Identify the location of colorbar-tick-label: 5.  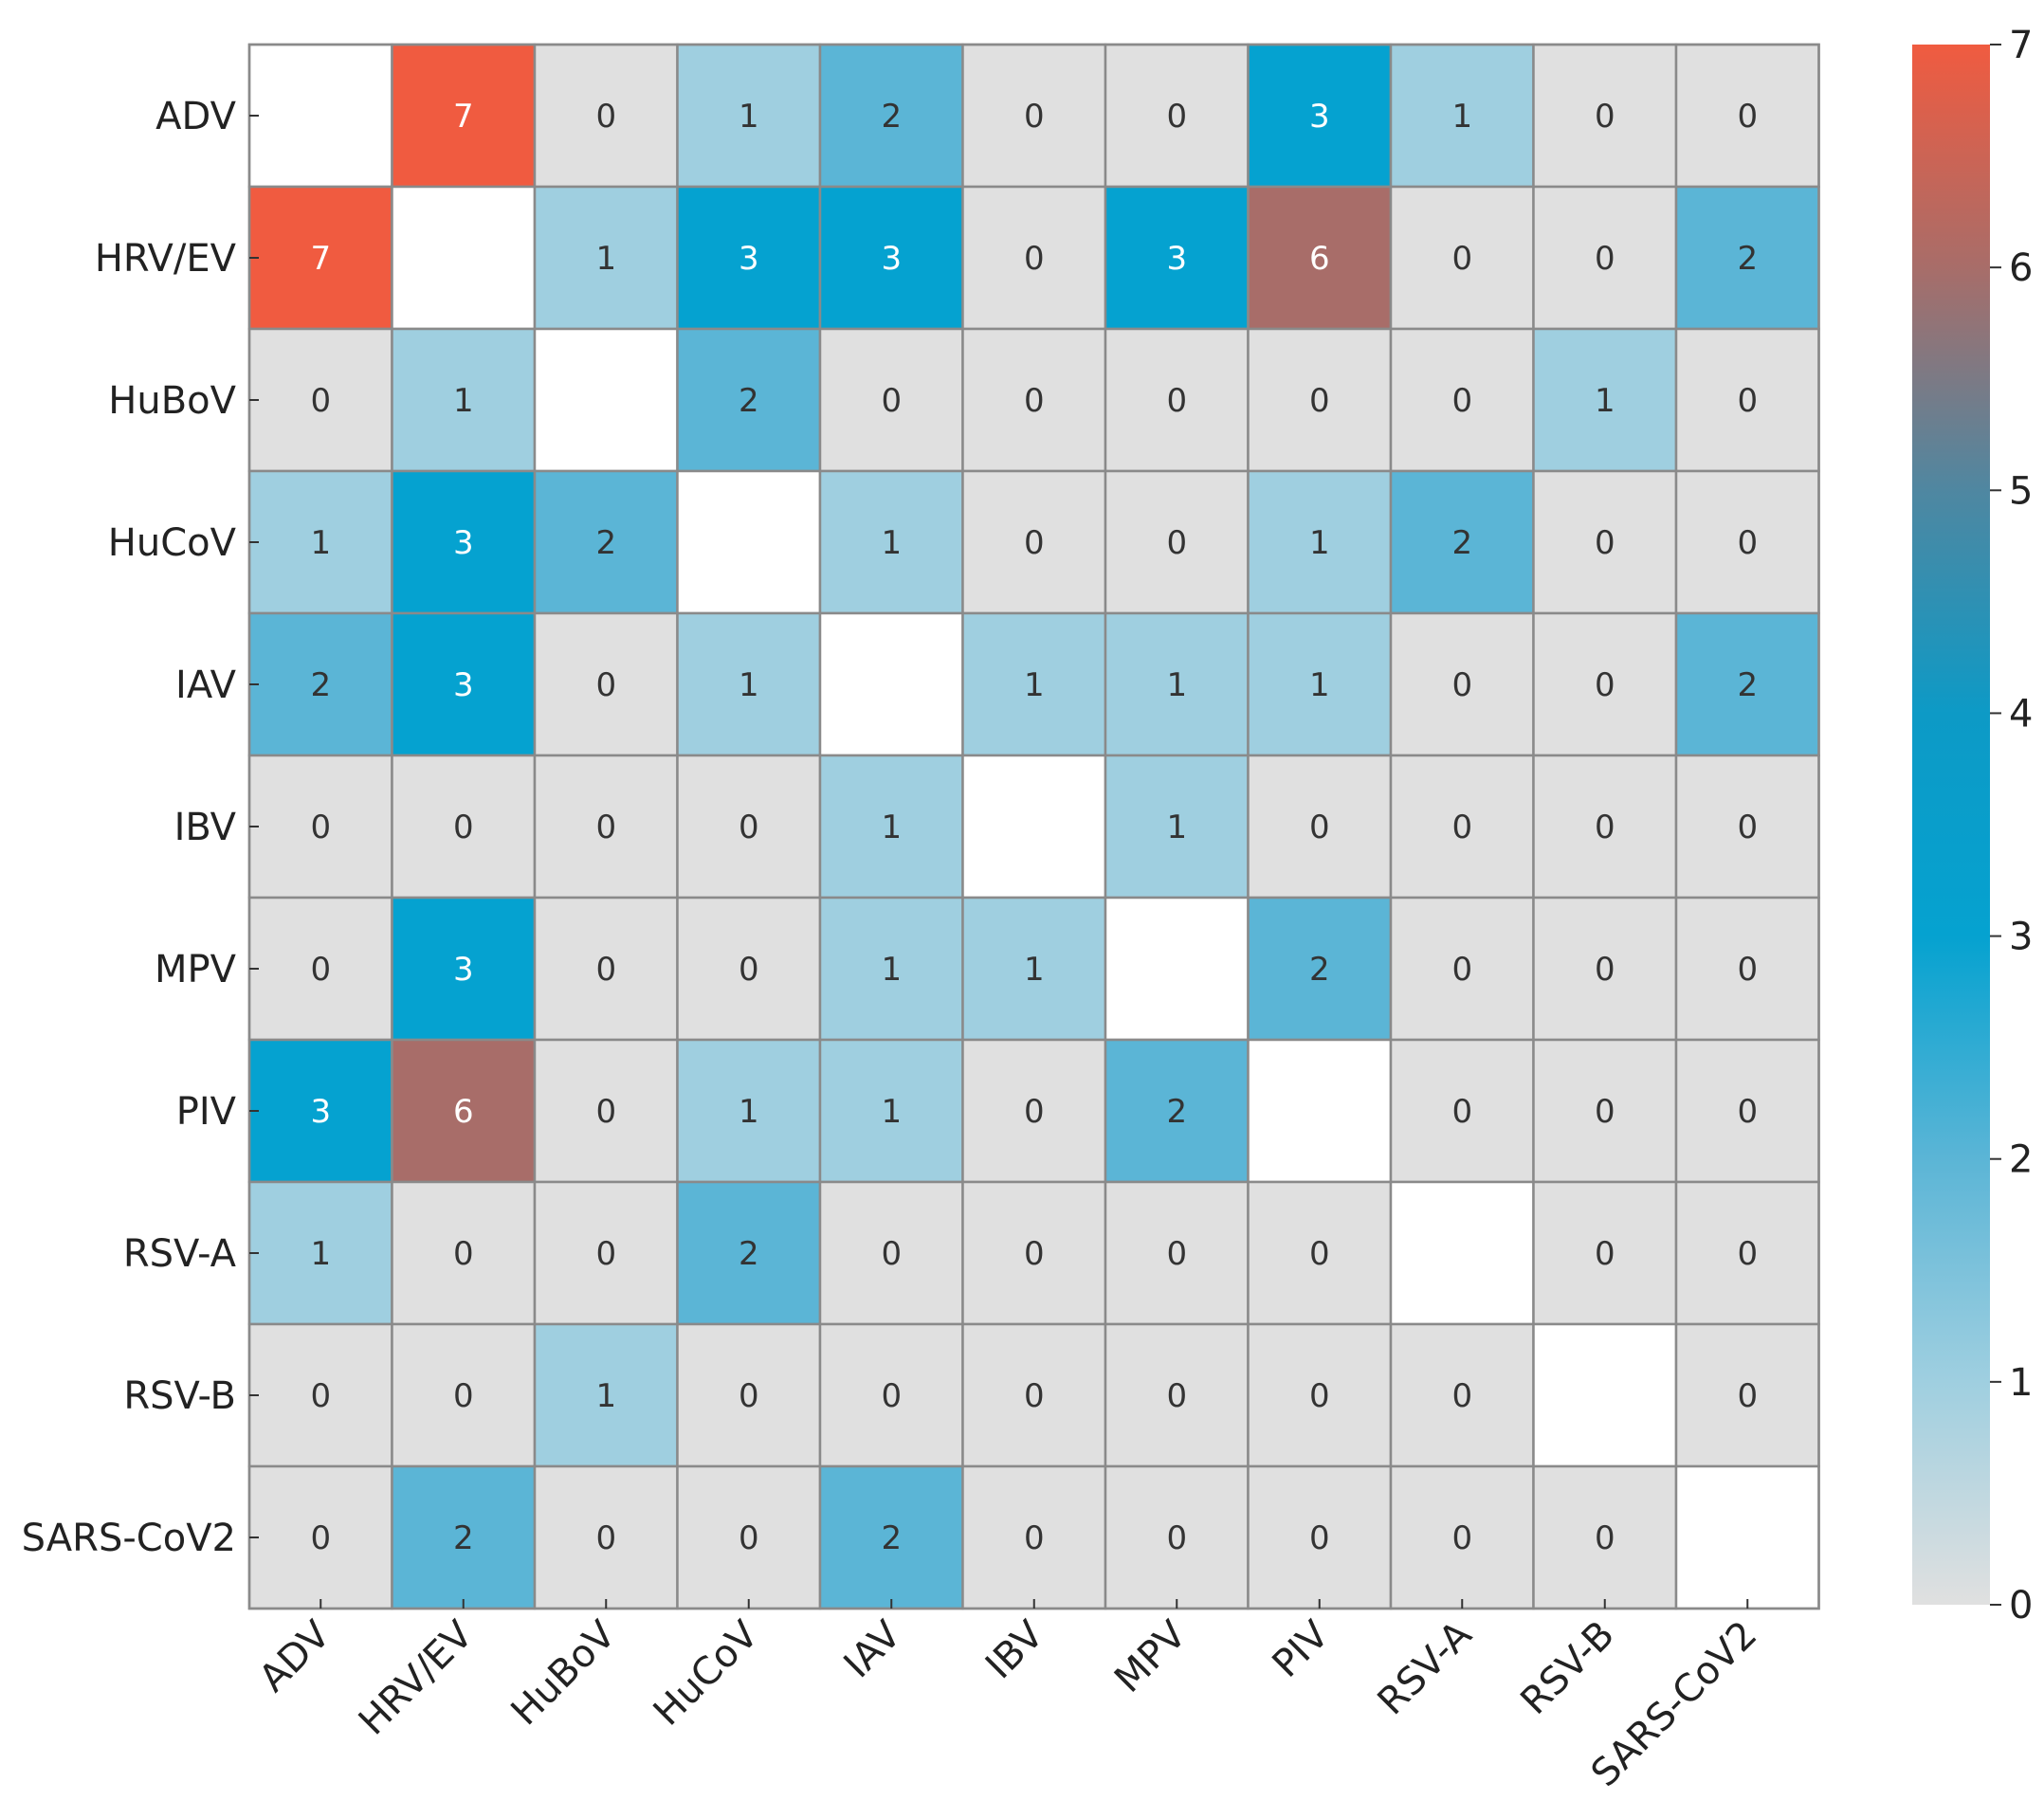
(2021, 491).